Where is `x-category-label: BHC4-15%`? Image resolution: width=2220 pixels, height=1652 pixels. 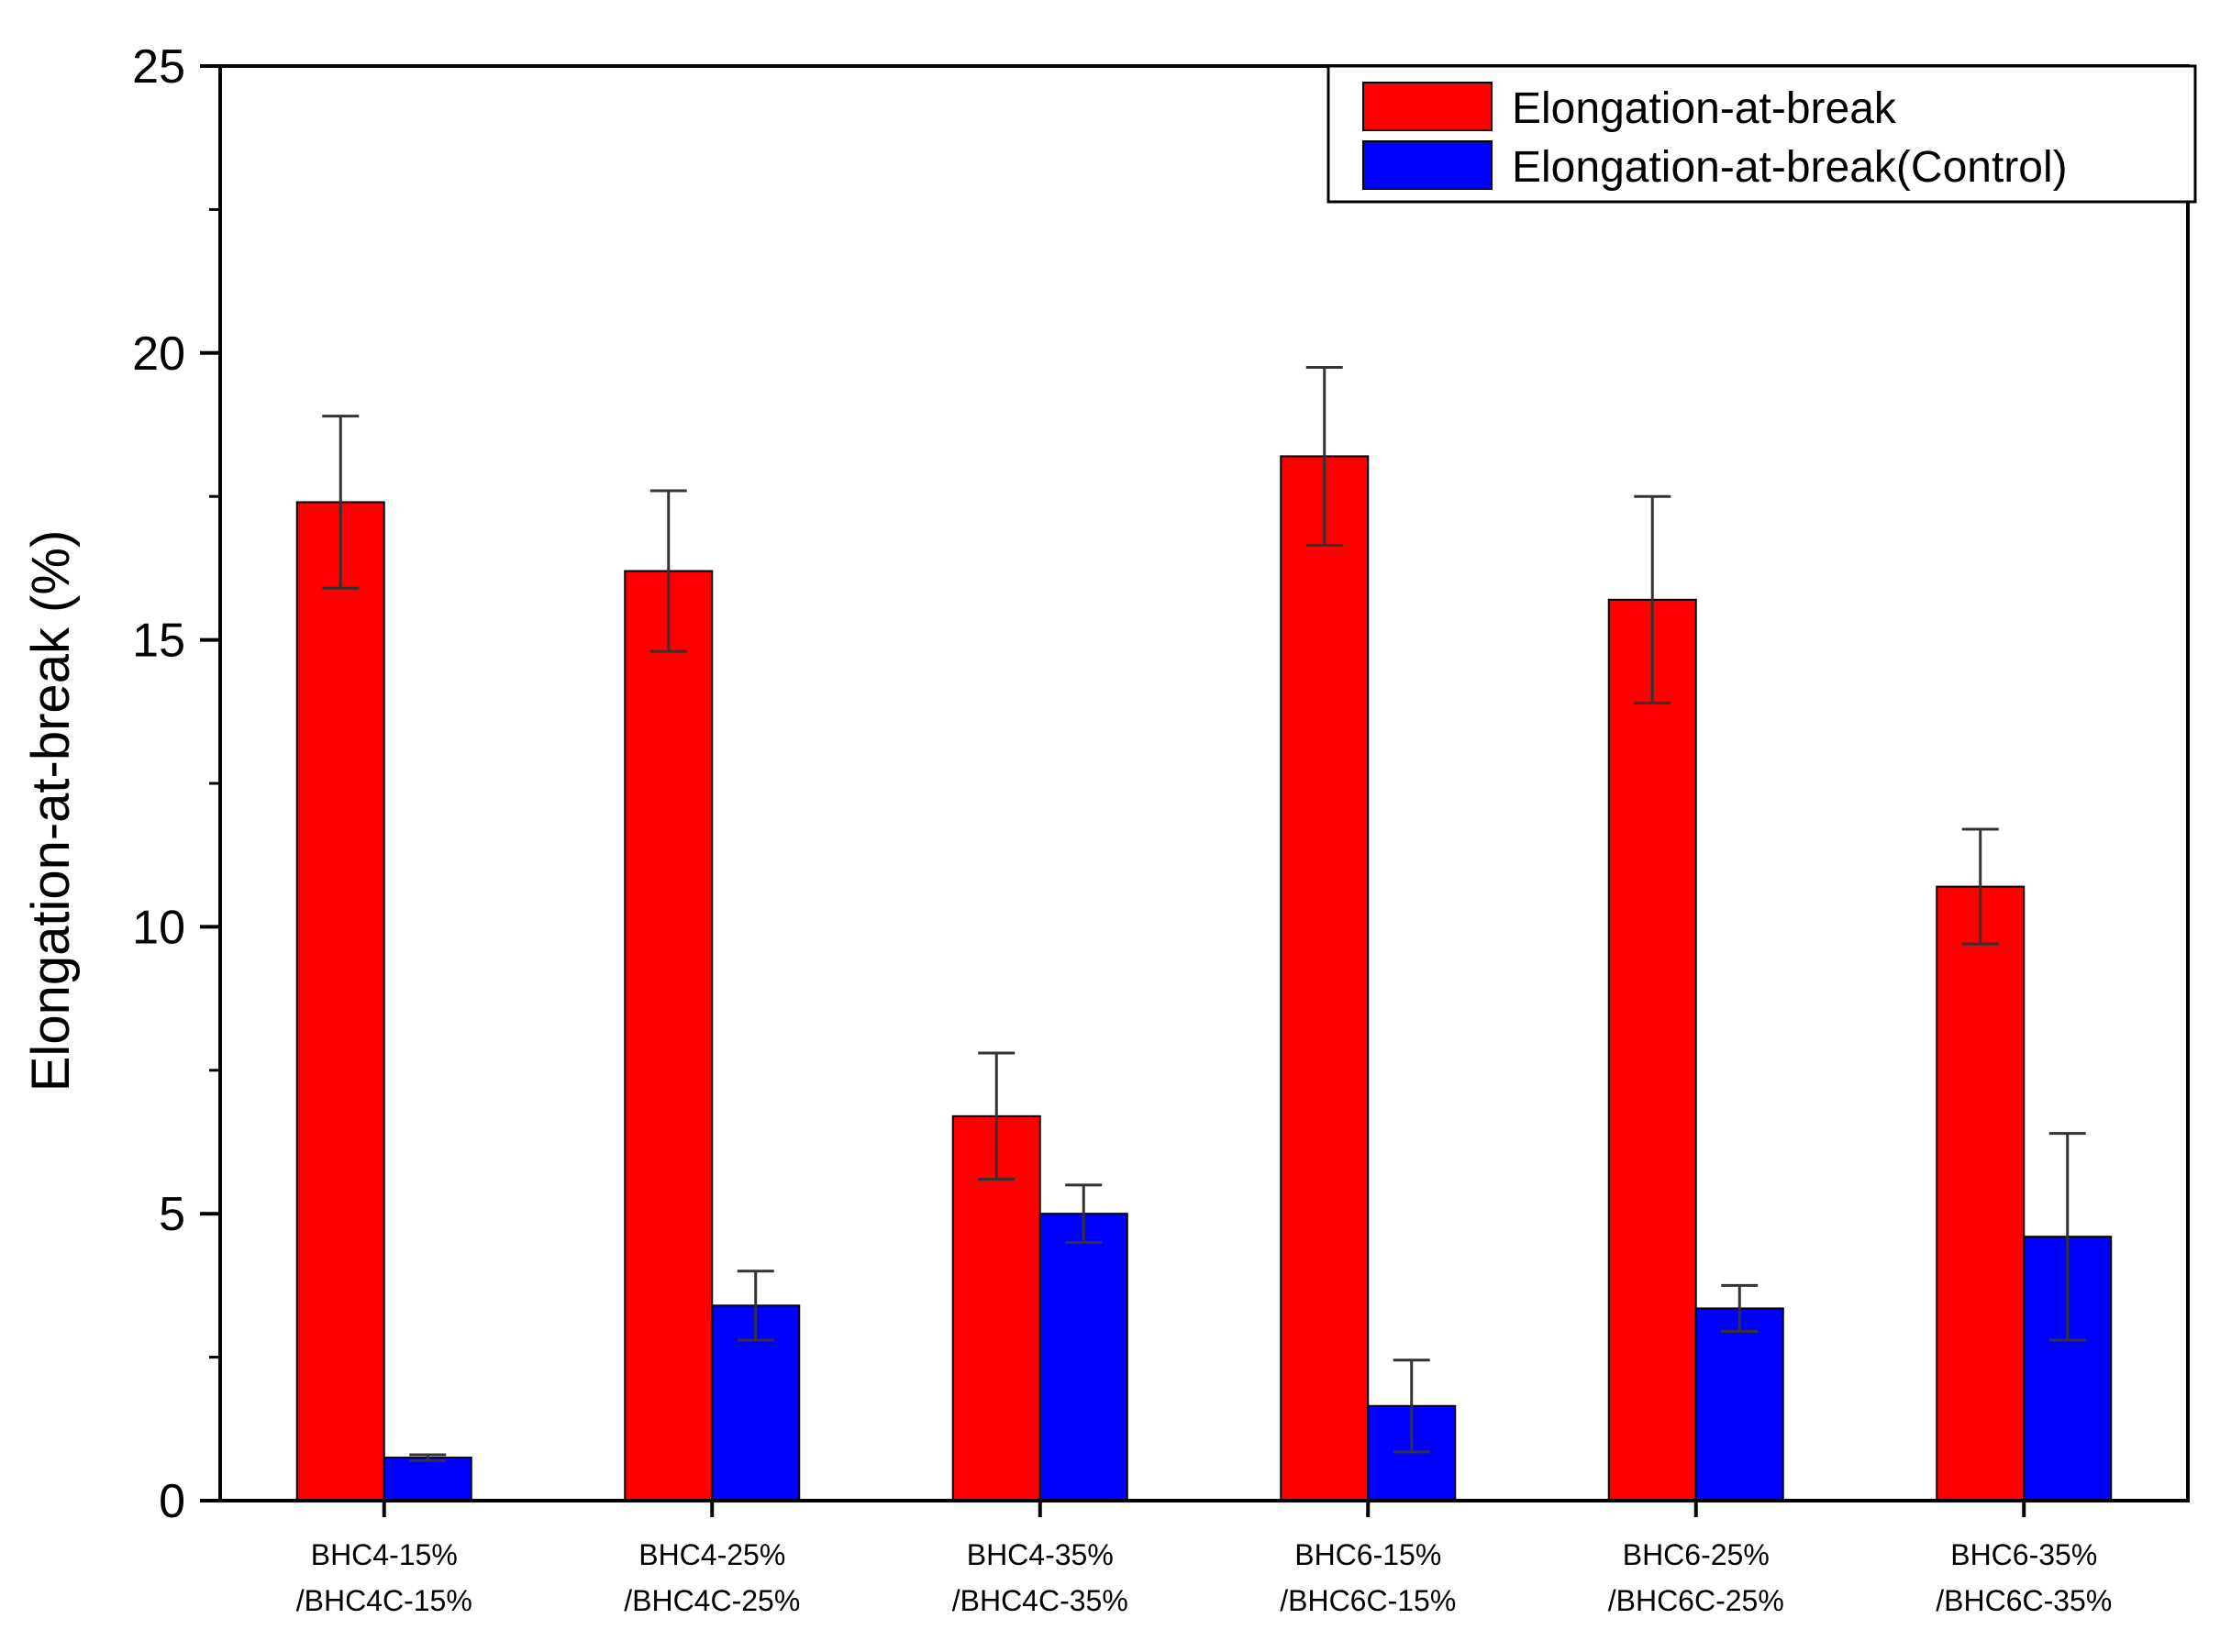 x-category-label: BHC4-15% is located at coordinates (385, 1555).